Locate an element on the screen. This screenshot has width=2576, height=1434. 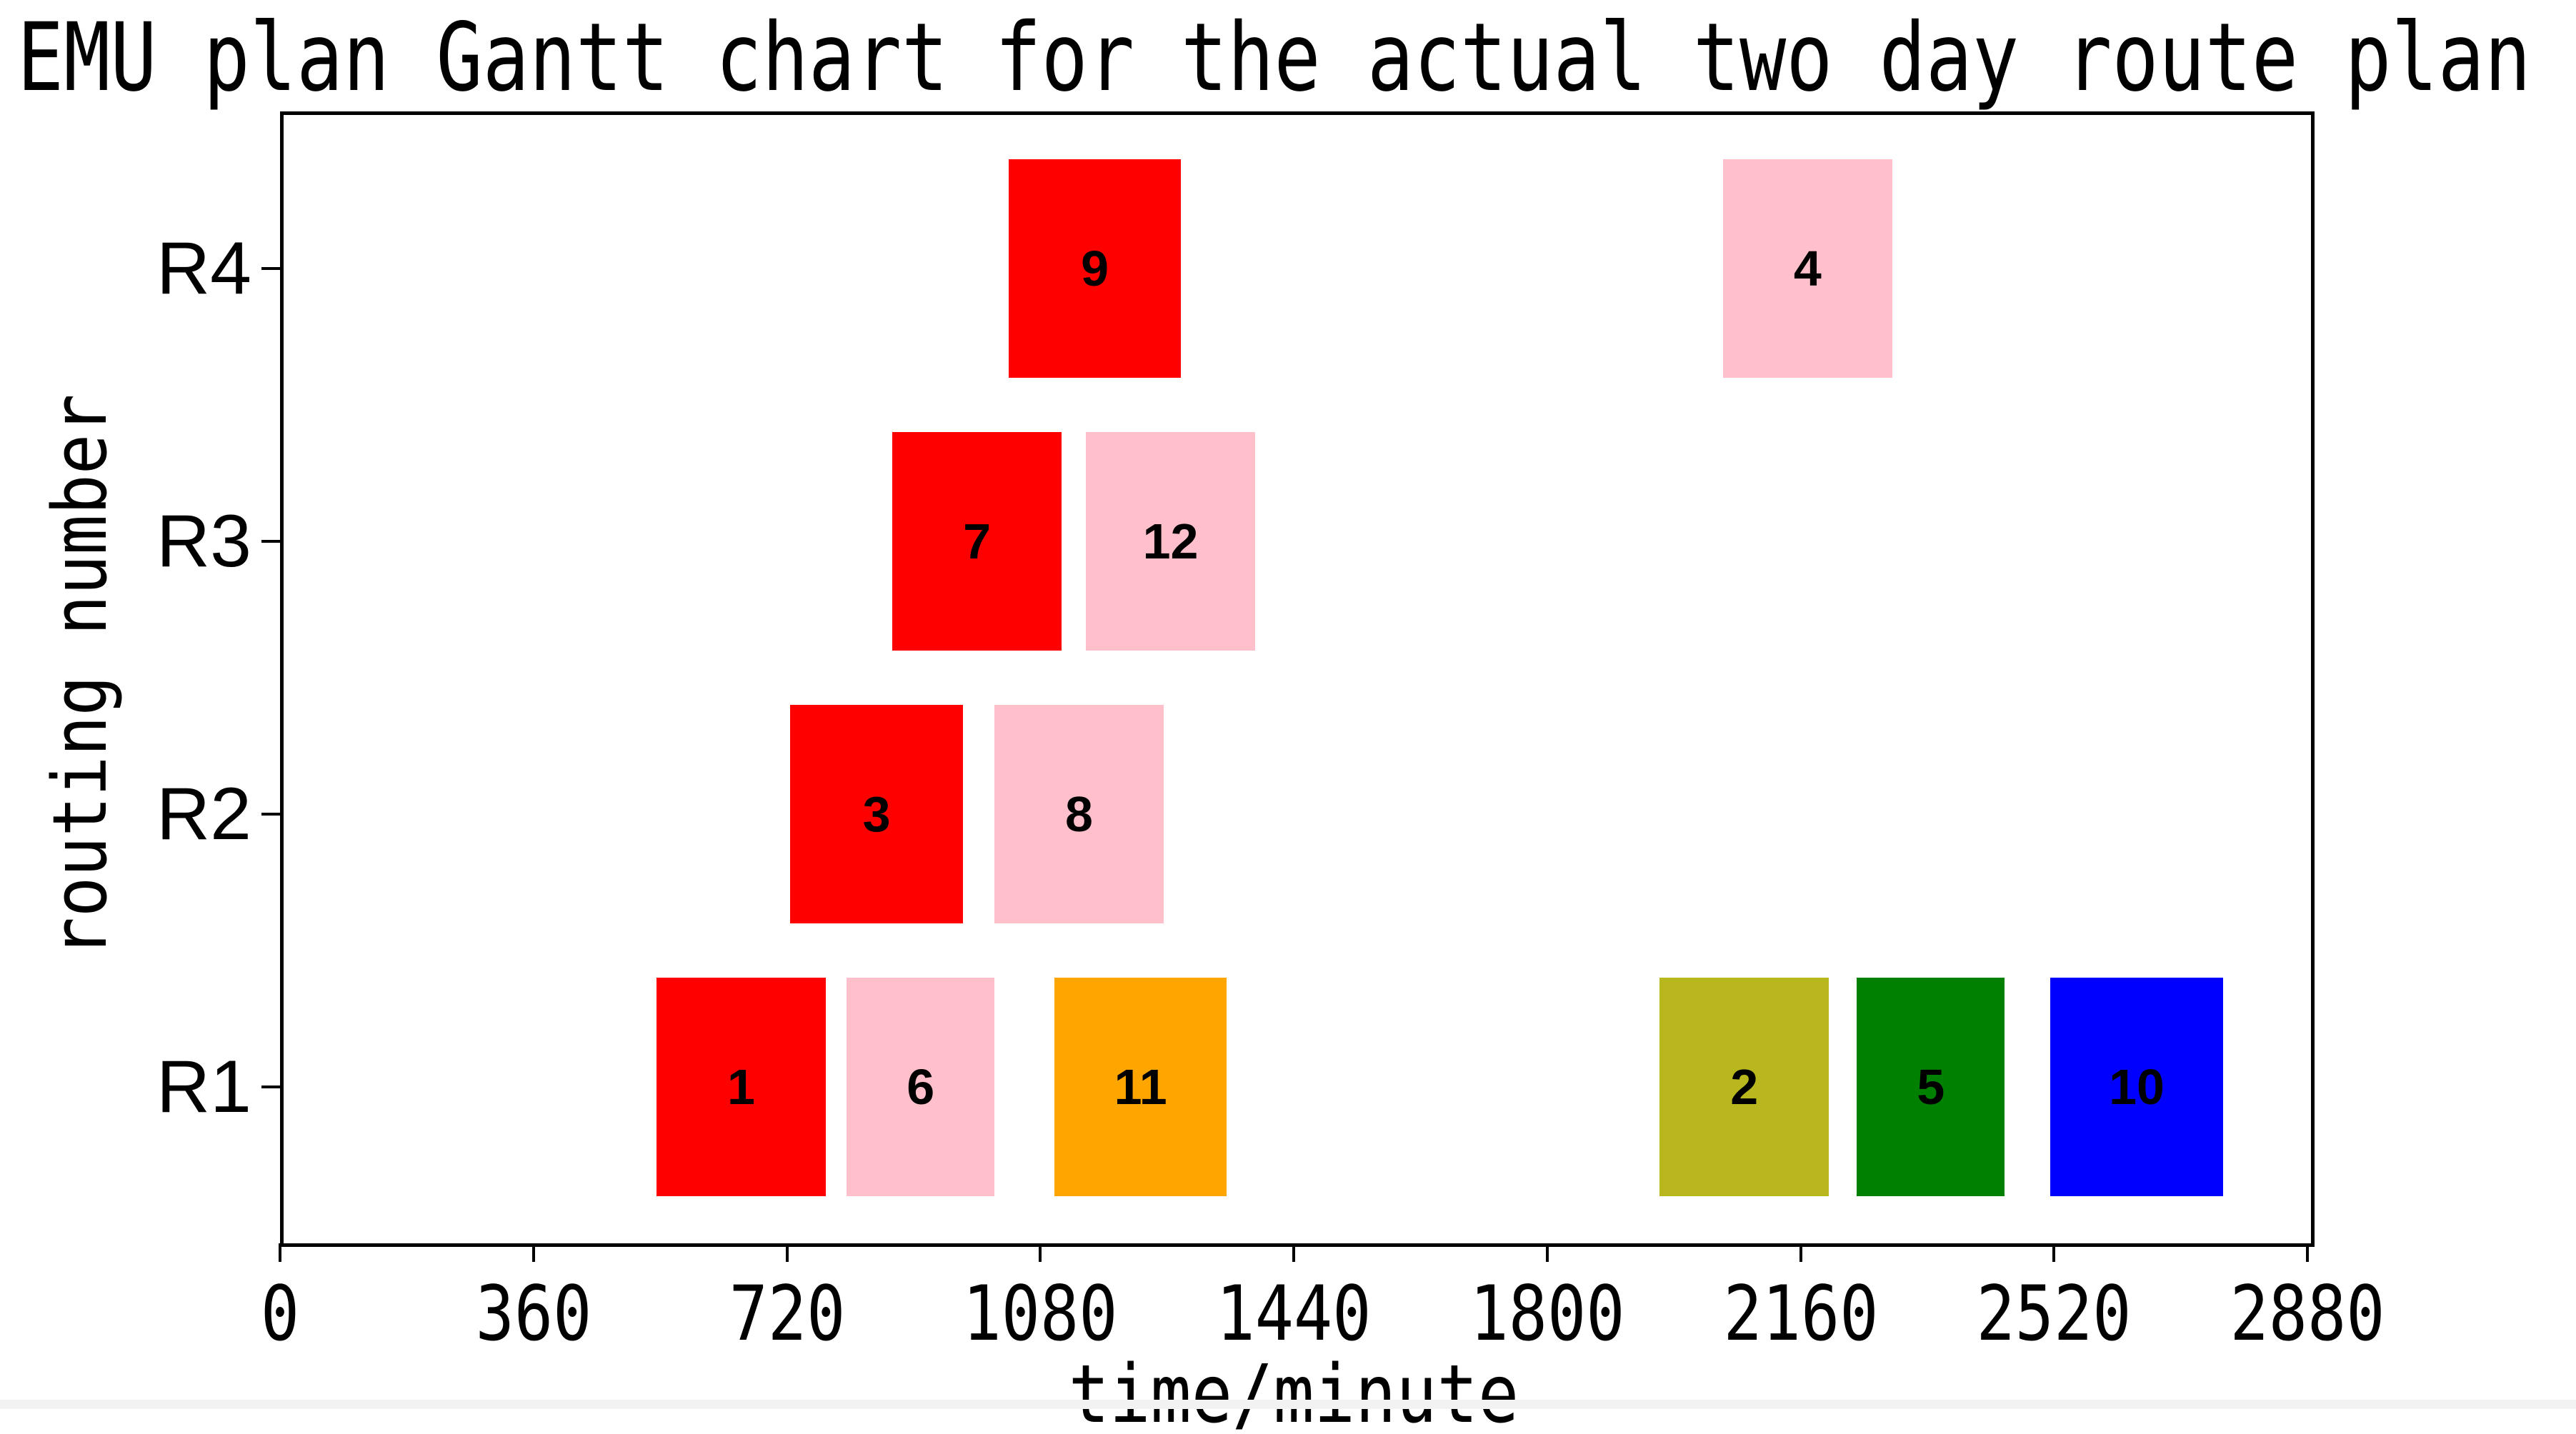
x-tick-label-1080: 1080 is located at coordinates (1040, 1314).